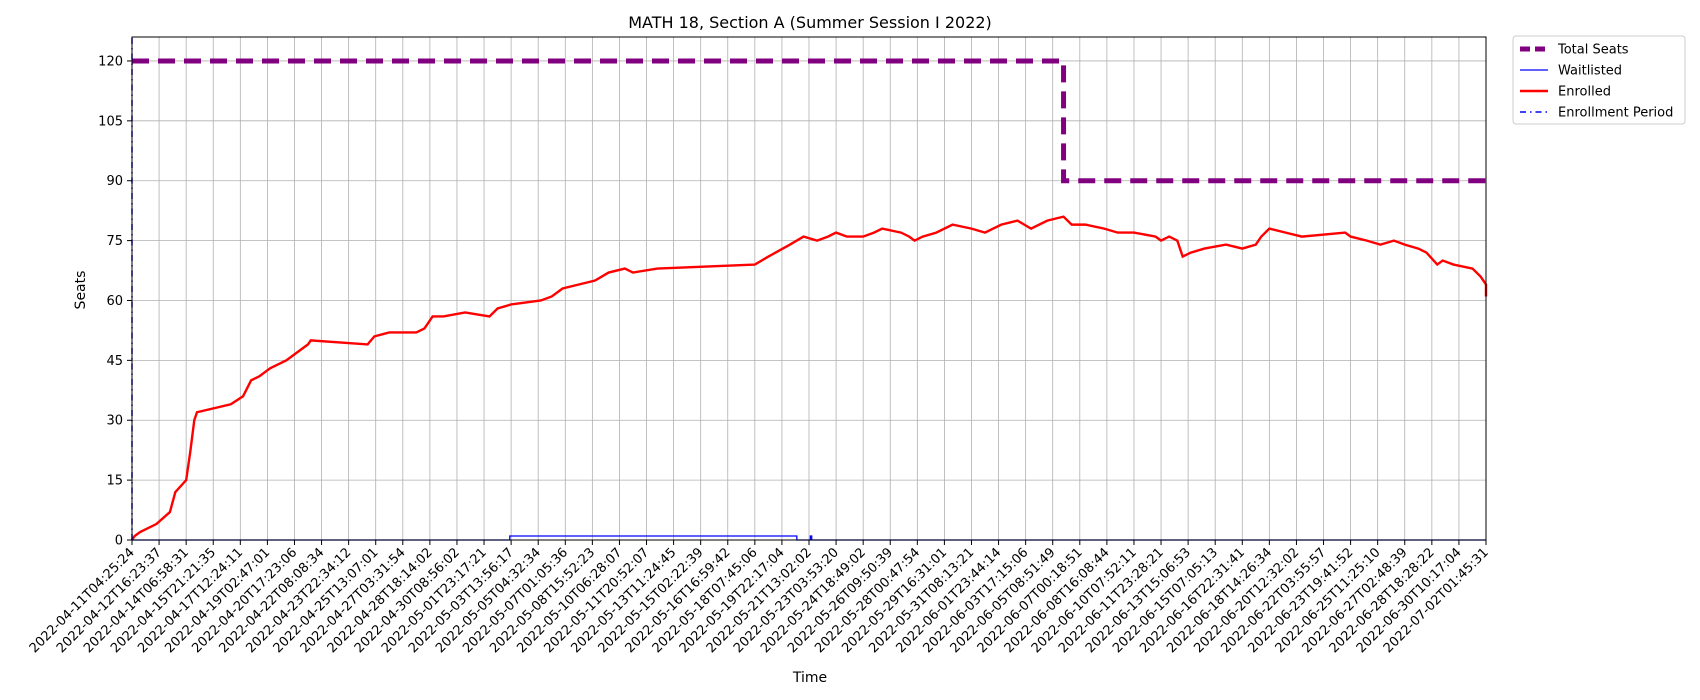  I want to click on legend-label: Enrolled, so click(1584, 92).